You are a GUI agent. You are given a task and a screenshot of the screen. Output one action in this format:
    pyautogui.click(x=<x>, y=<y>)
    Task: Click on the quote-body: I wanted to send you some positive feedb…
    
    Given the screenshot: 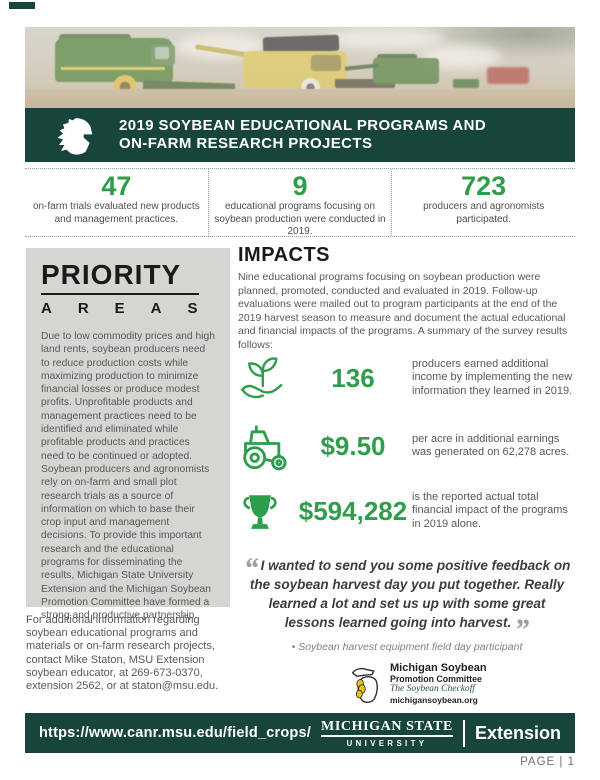 What is the action you would take?
    pyautogui.click(x=410, y=594)
    